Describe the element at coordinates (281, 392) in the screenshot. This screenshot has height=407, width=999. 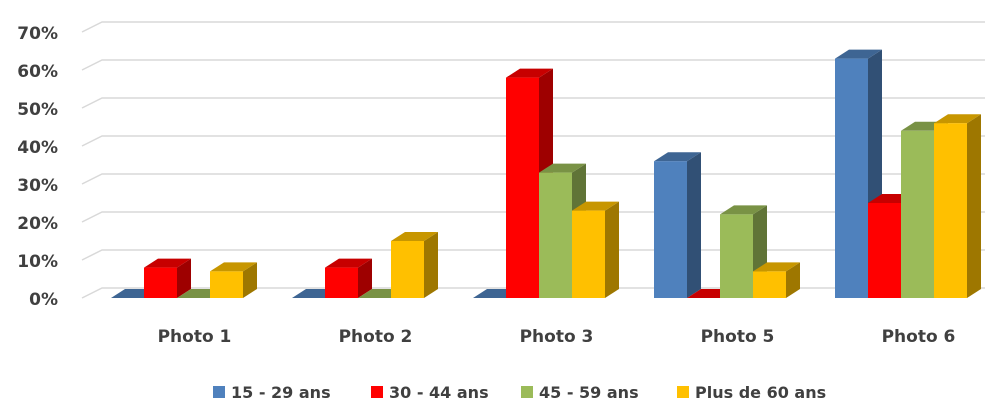
I see `legend-label: 15 - 29 ans` at that location.